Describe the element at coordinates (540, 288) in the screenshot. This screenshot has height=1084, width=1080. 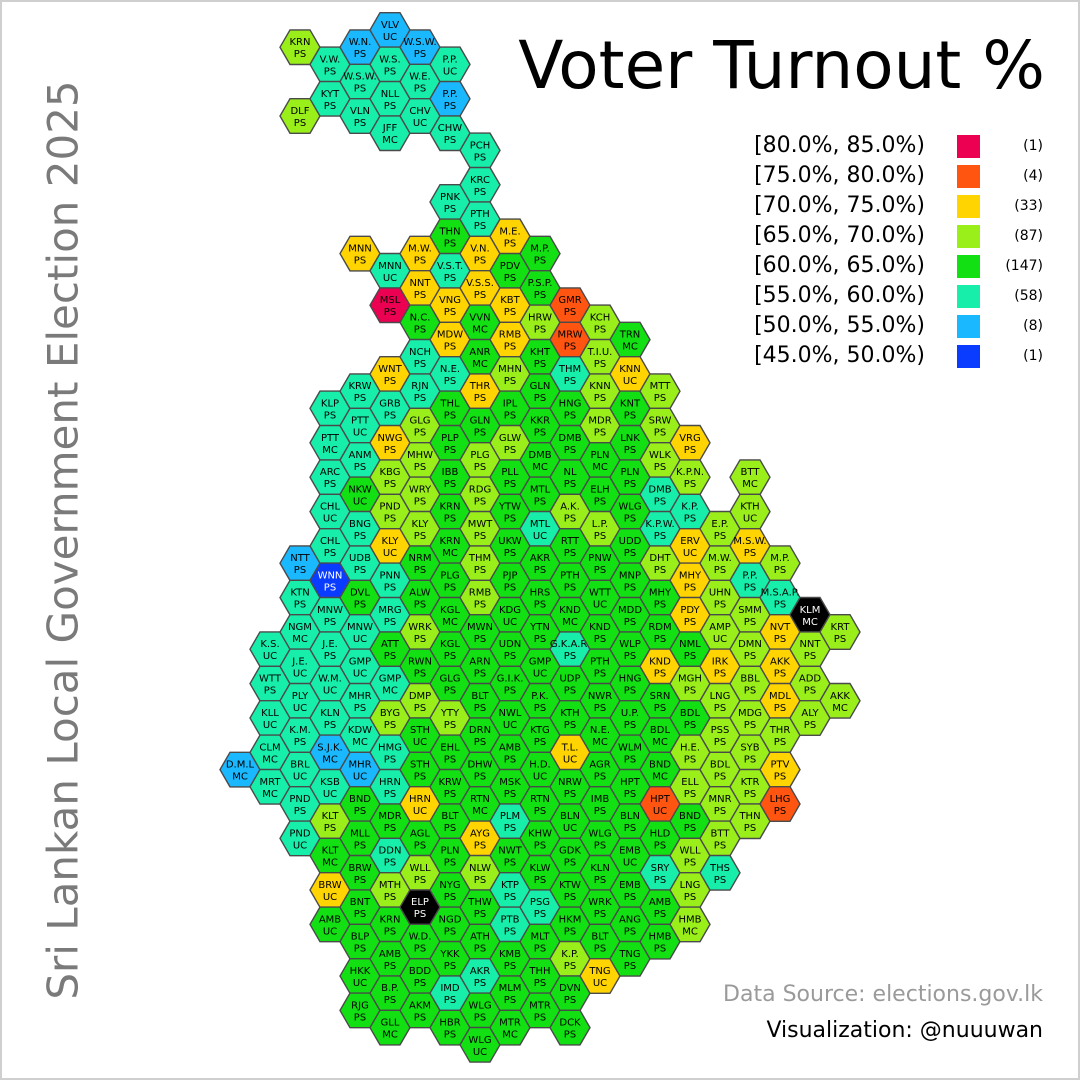
I see `hex: P.S.P.PS` at that location.